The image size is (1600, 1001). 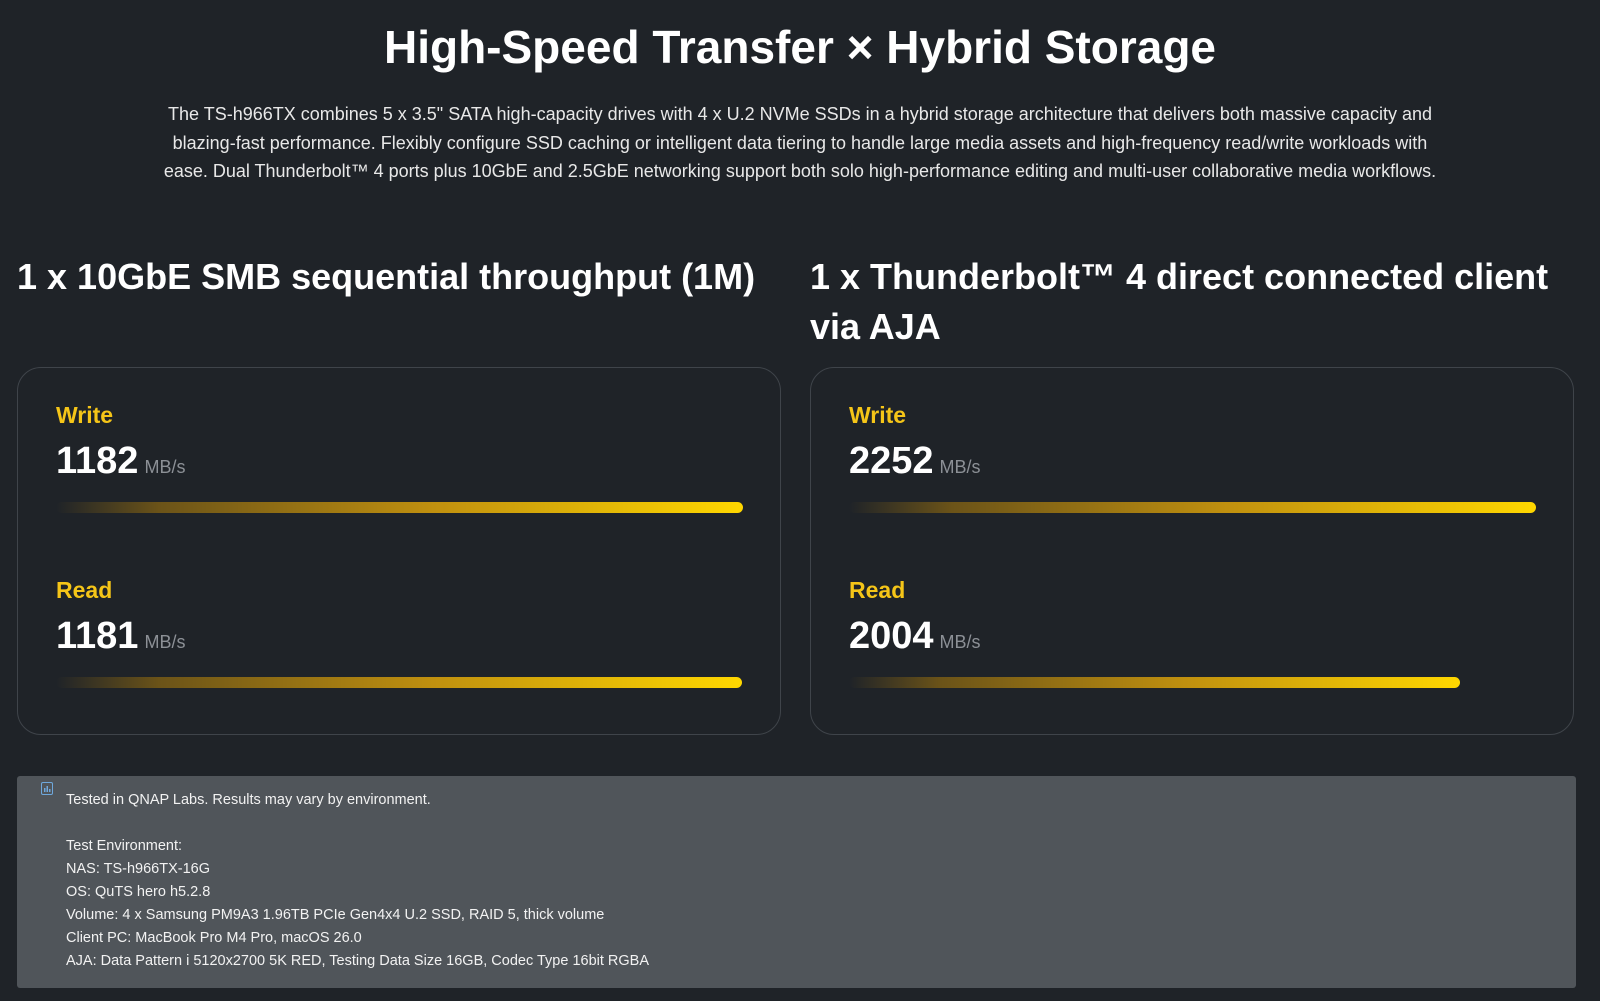 What do you see at coordinates (1192, 462) in the screenshot?
I see `metric: Write 2252 MB/s` at bounding box center [1192, 462].